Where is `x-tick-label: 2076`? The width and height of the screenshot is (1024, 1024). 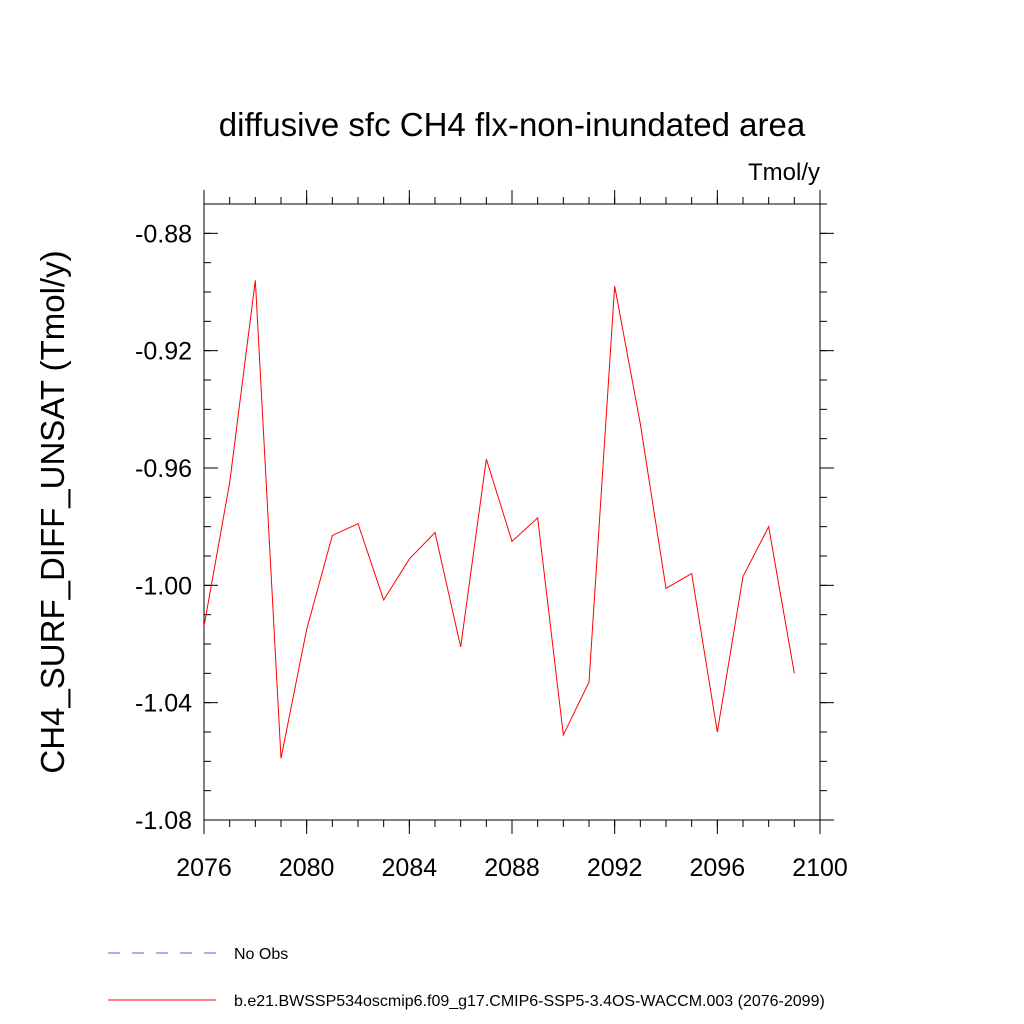 x-tick-label: 2076 is located at coordinates (204, 868).